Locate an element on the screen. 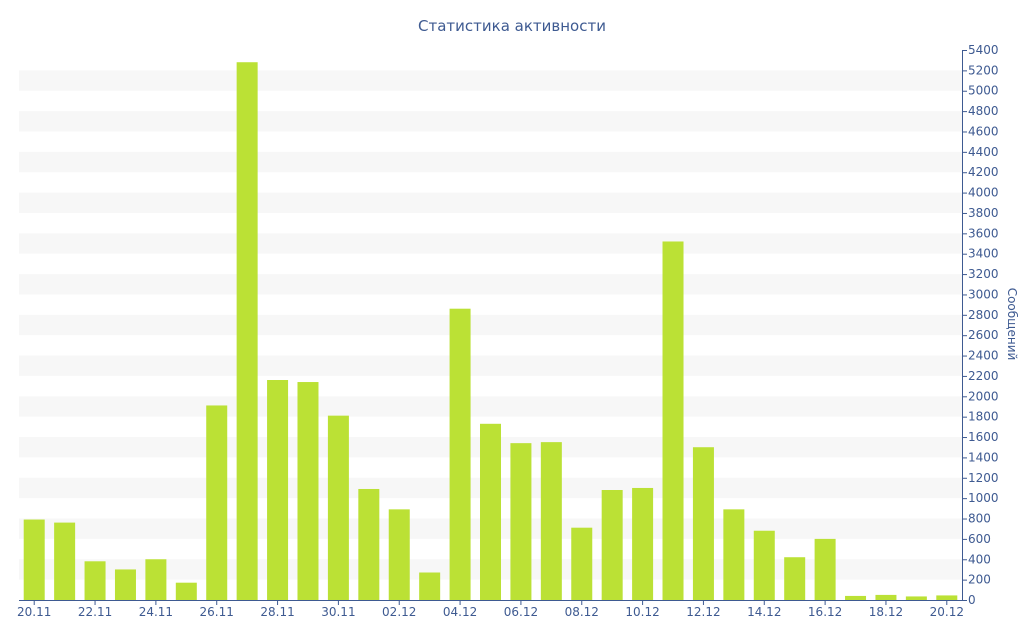 The height and width of the screenshot is (644, 1024). y-axis-label: Сообщений is located at coordinates (1012, 324).